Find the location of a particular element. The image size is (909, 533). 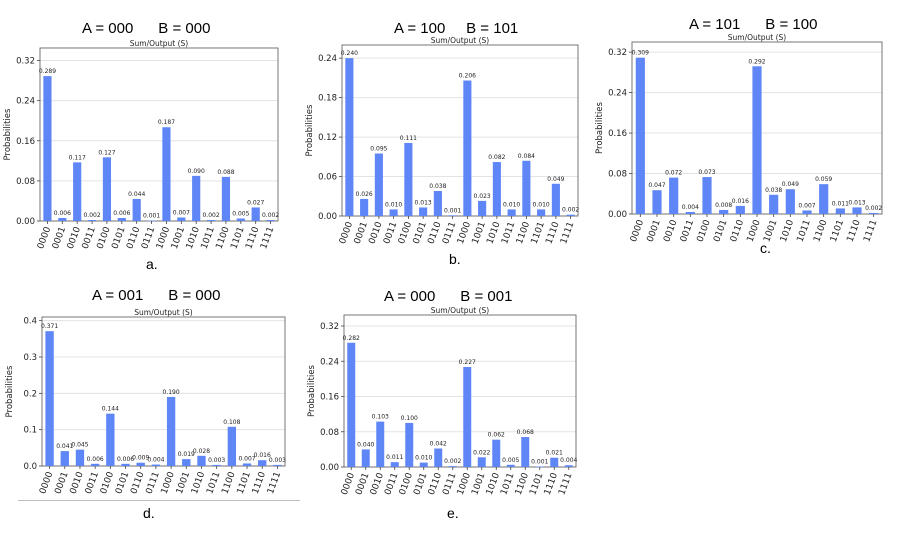

panel-c-caption: c. is located at coordinates (765, 248).